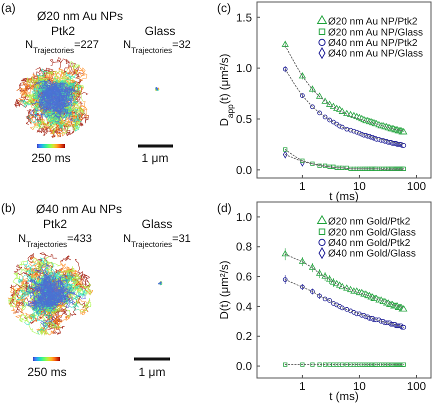 This screenshot has height=405, width=433. What do you see at coordinates (244, 18) in the screenshot?
I see `y-tick-label: 1.5` at bounding box center [244, 18].